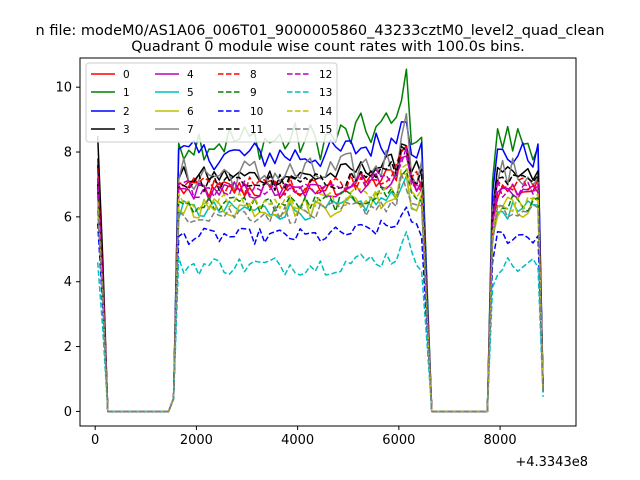  What do you see at coordinates (190, 130) in the screenshot?
I see `legend-label-7: 7` at bounding box center [190, 130].